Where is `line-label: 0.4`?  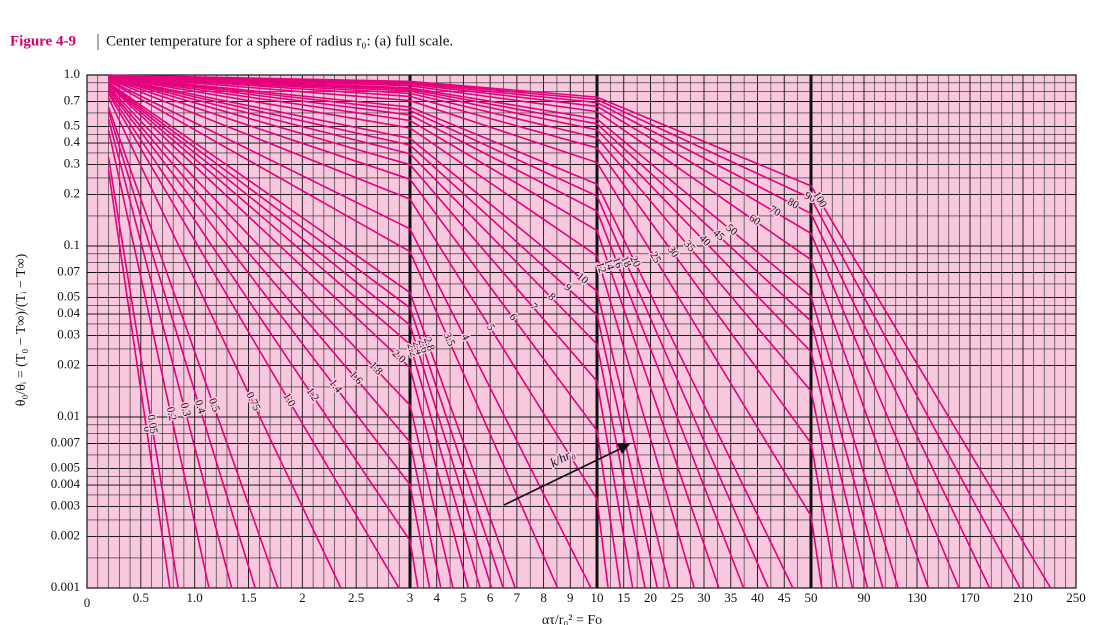
line-label: 0.4 is located at coordinates (200, 406).